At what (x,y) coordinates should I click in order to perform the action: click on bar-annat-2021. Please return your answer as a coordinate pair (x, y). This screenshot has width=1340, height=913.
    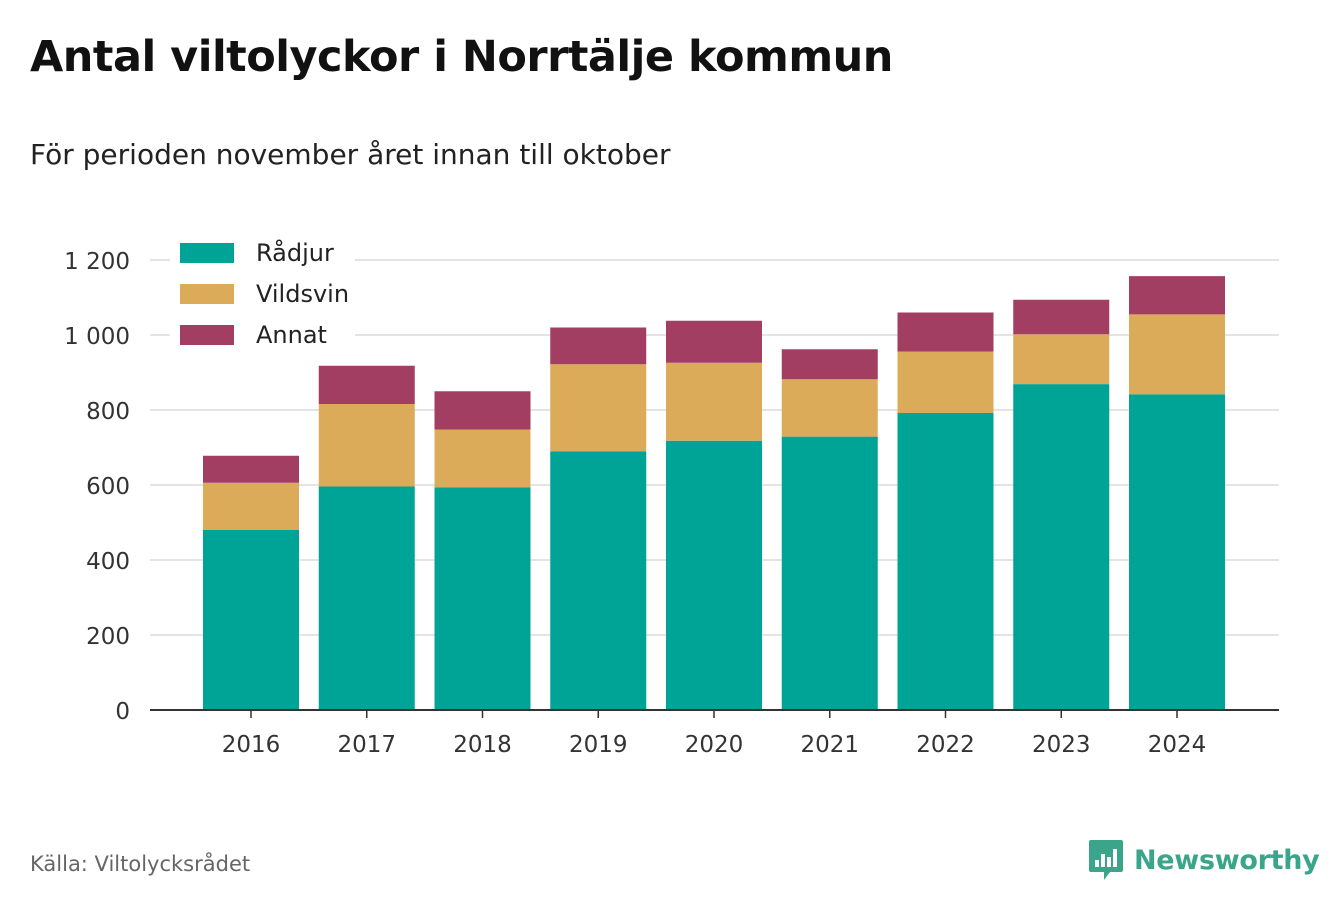
    Looking at the image, I should click on (829, 364).